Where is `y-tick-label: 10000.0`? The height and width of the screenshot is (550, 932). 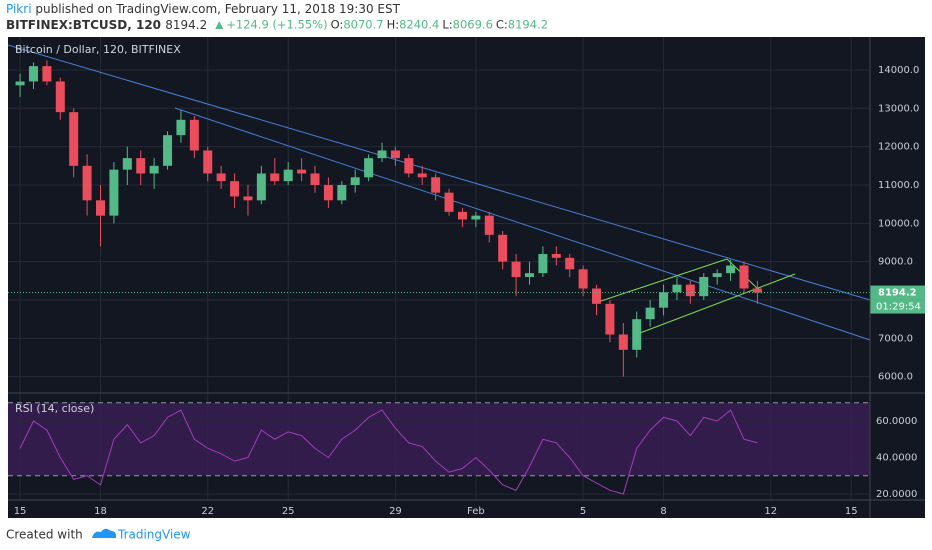 y-tick-label: 10000.0 is located at coordinates (898, 223).